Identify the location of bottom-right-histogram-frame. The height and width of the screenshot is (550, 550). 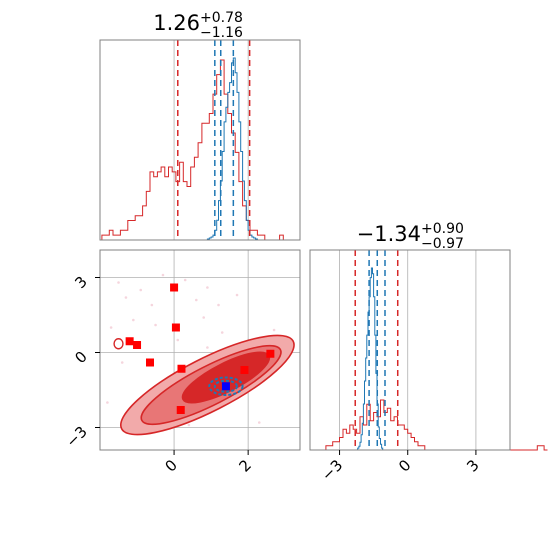
(410, 350).